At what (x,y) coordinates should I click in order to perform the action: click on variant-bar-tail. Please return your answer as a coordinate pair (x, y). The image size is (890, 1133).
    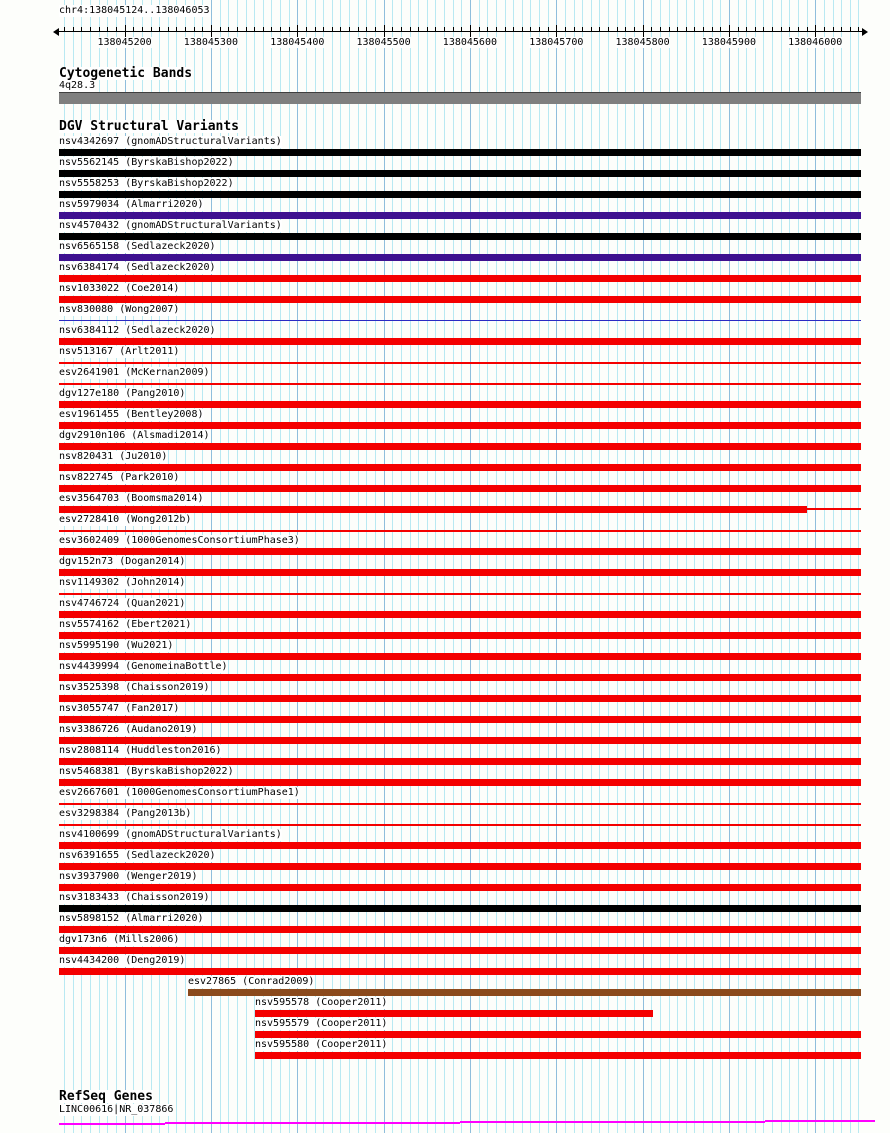
    Looking at the image, I should click on (834, 509).